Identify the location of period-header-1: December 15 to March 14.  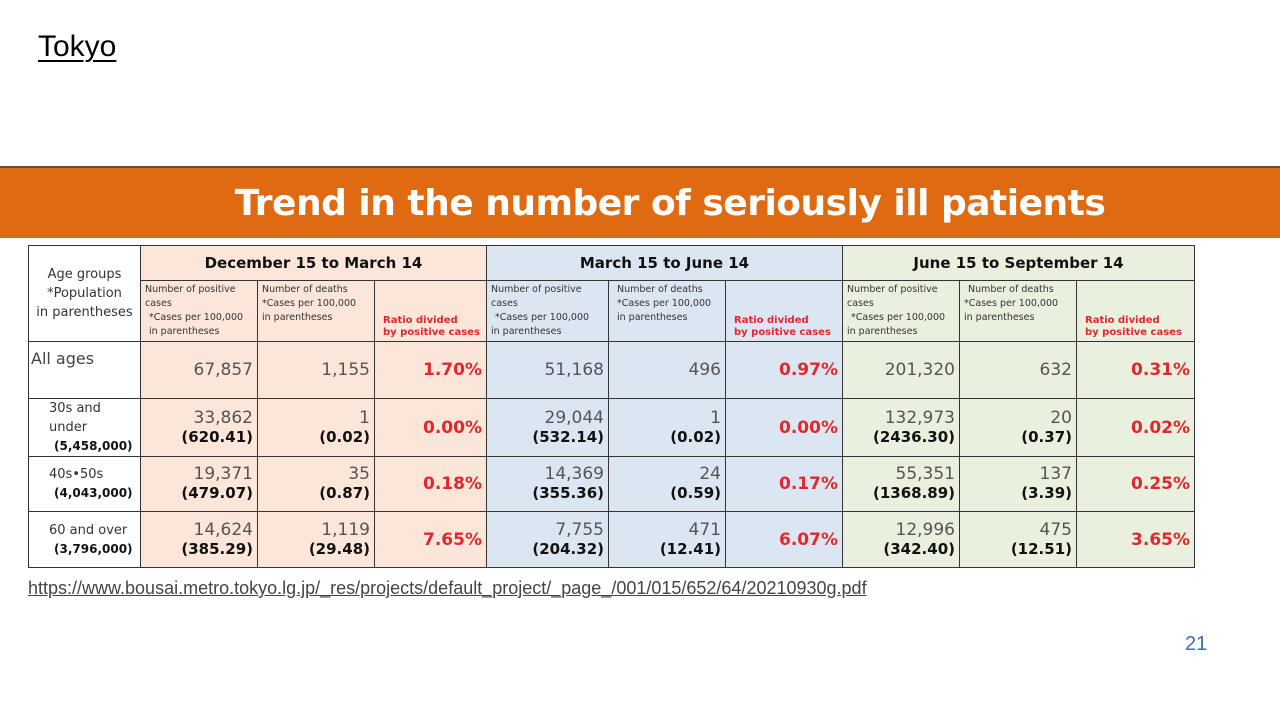
(313, 263).